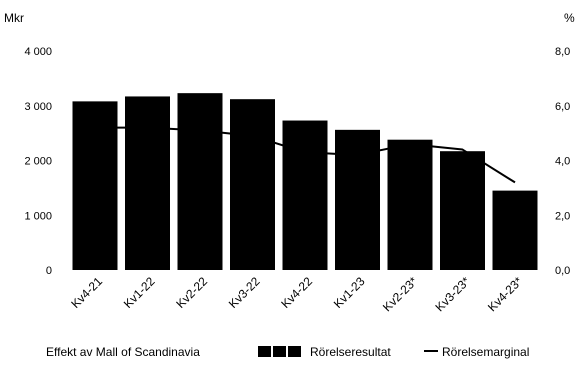 Image resolution: width=581 pixels, height=366 pixels. What do you see at coordinates (244, 292) in the screenshot?
I see `category-label: Kv3-22` at bounding box center [244, 292].